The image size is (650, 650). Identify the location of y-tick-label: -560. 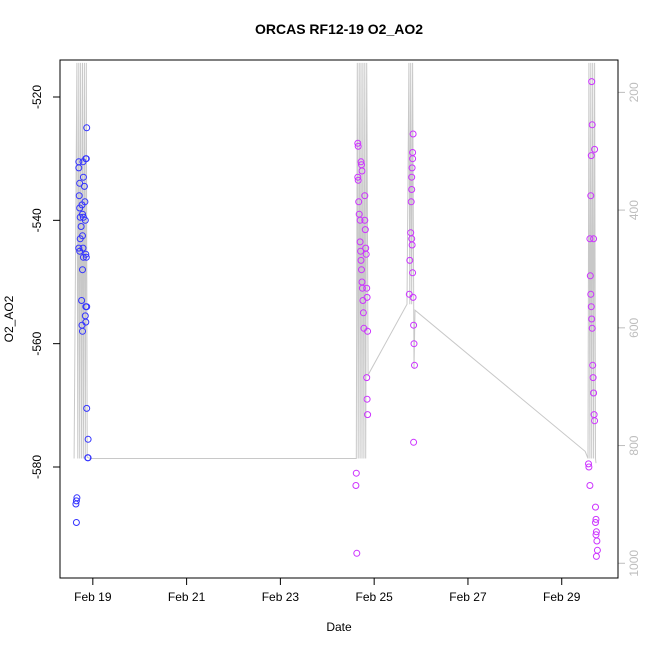
(37, 343).